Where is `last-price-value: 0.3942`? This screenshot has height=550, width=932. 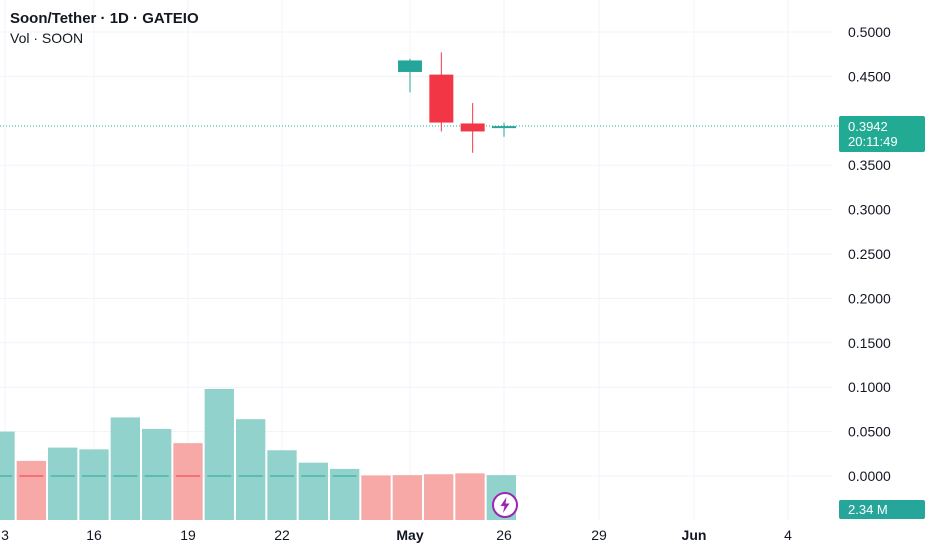 last-price-value: 0.3942 is located at coordinates (868, 126).